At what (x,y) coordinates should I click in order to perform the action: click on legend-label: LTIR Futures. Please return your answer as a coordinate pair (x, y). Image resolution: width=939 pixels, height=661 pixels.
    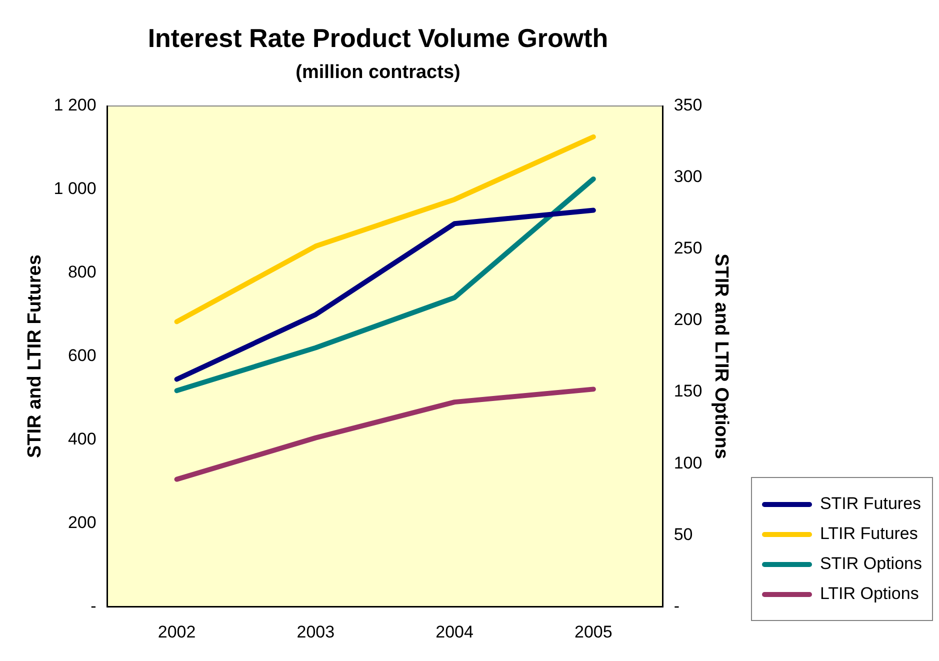
    Looking at the image, I should click on (869, 534).